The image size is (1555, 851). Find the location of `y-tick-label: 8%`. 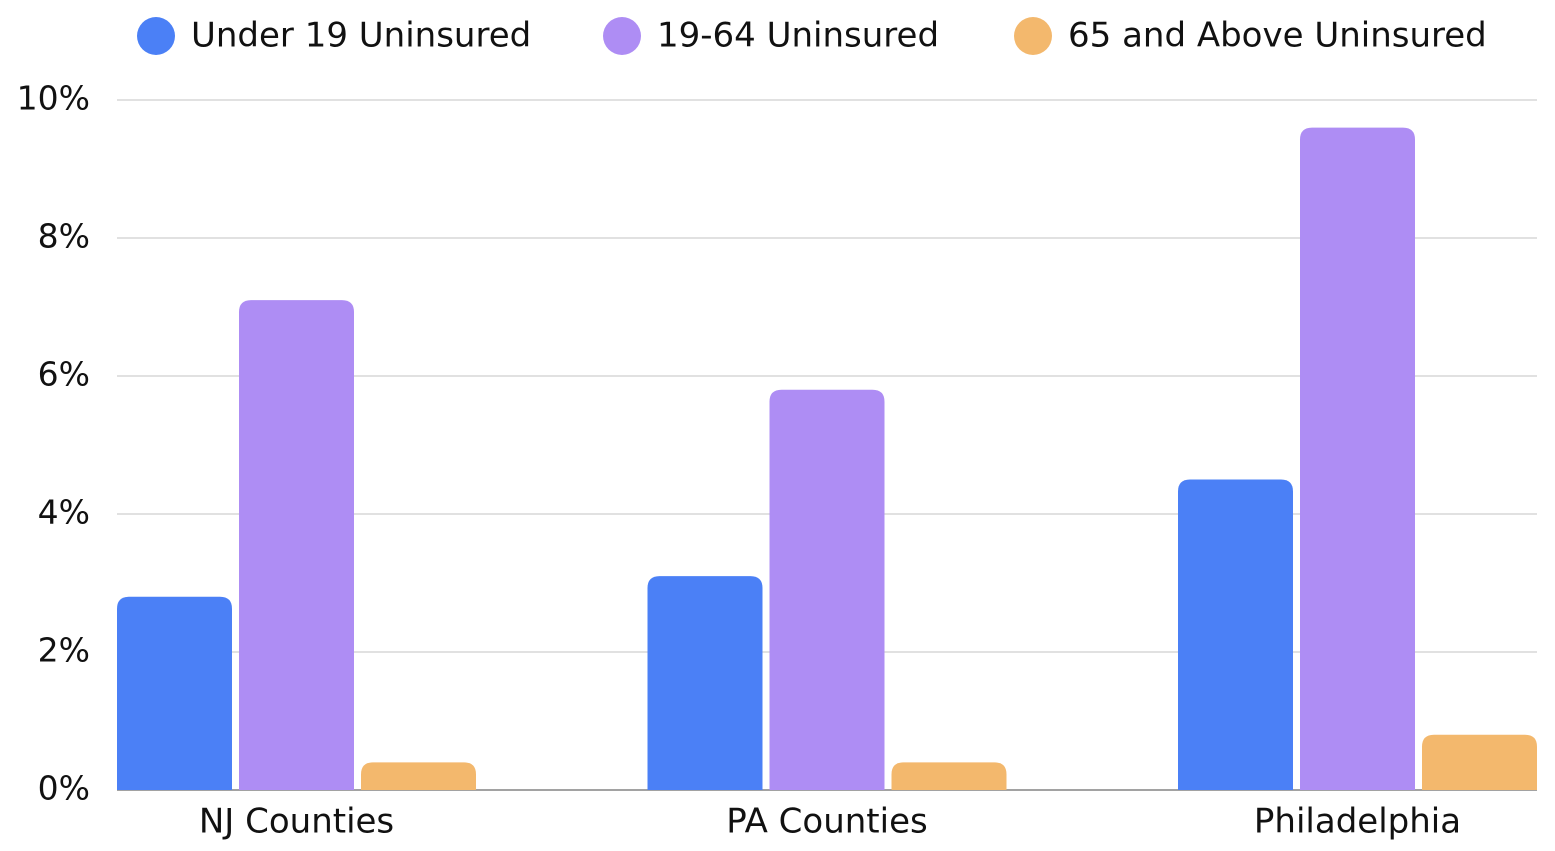

y-tick-label: 8% is located at coordinates (64, 236).